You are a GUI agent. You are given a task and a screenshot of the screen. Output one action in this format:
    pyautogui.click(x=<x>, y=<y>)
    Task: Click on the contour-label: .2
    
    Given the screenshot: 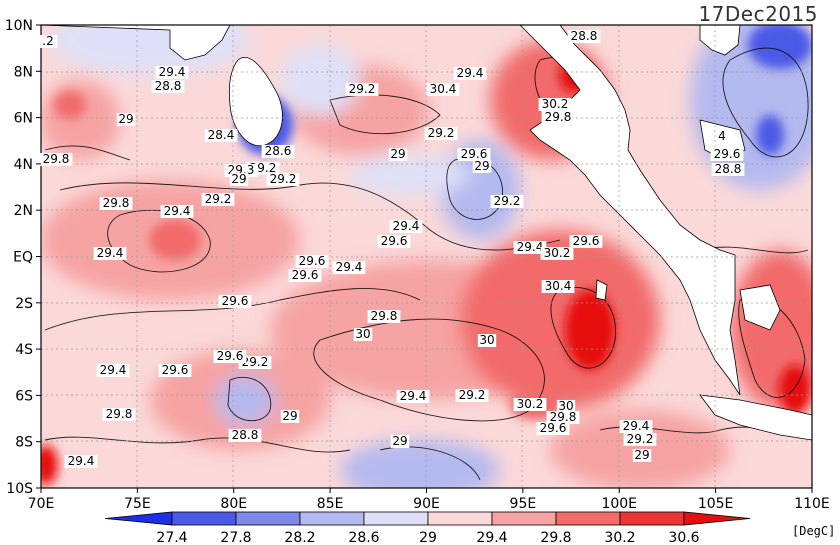 What is the action you would take?
    pyautogui.click(x=47, y=41)
    